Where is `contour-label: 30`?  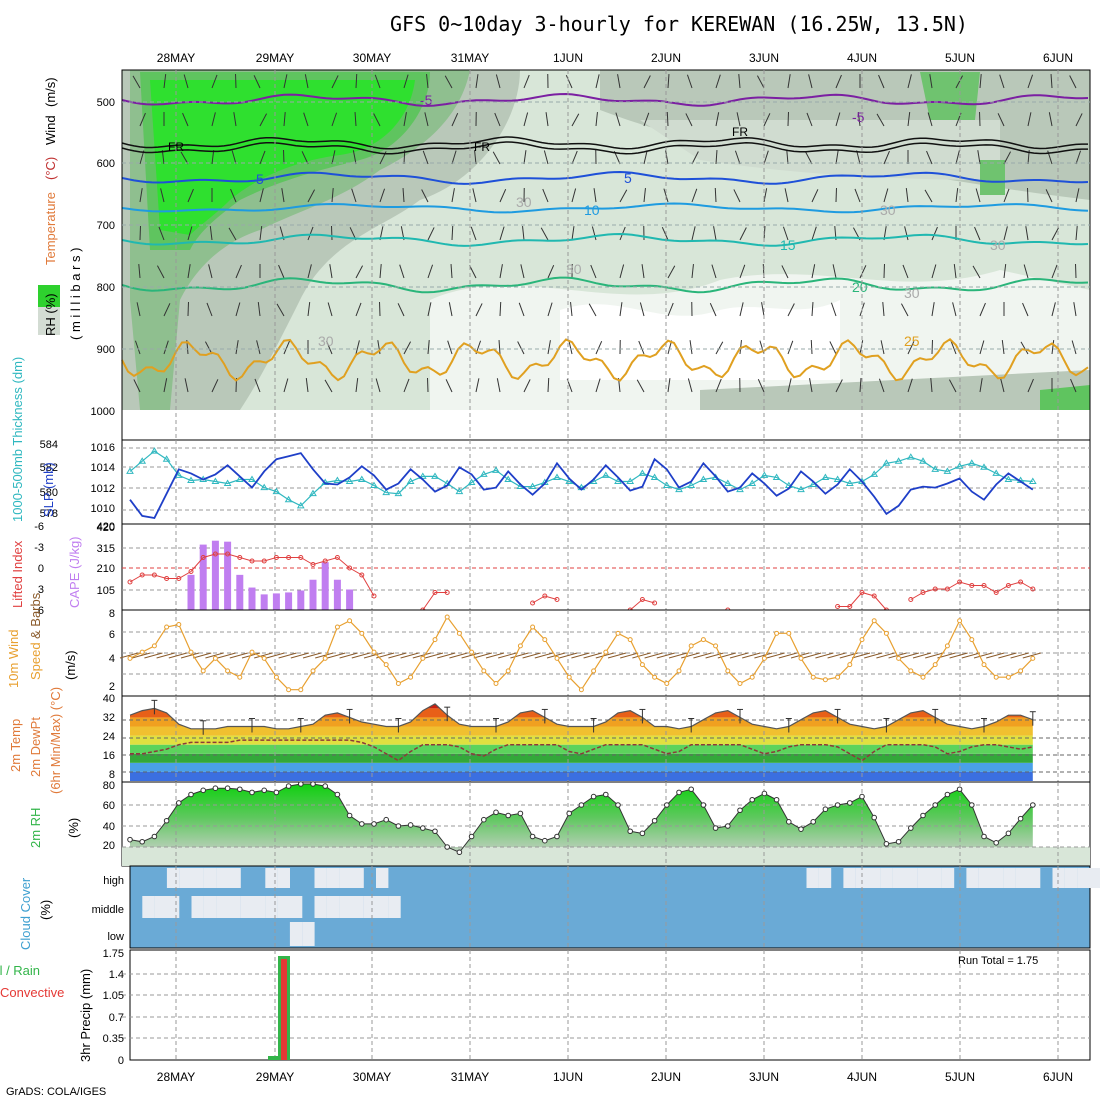 contour-label: 30 is located at coordinates (998, 245).